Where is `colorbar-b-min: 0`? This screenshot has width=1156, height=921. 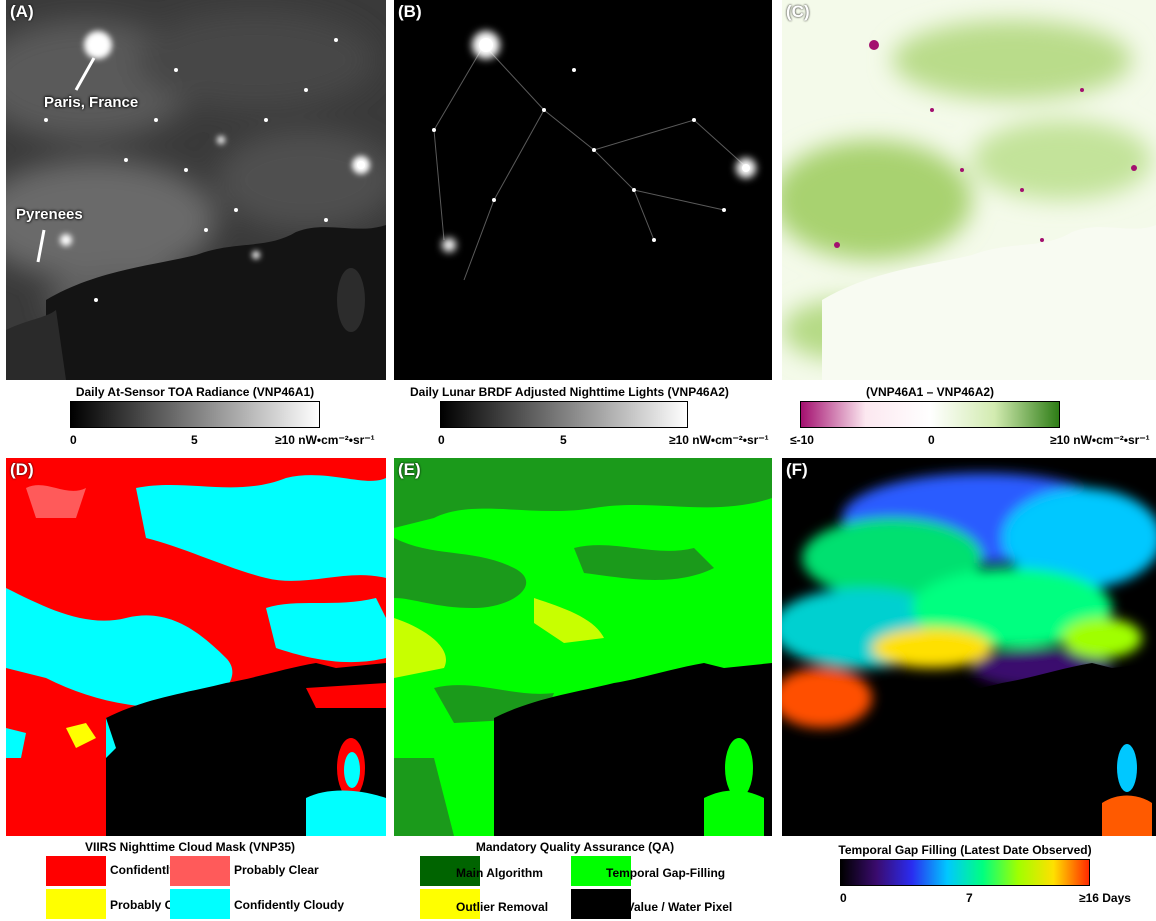 colorbar-b-min: 0 is located at coordinates (441, 440).